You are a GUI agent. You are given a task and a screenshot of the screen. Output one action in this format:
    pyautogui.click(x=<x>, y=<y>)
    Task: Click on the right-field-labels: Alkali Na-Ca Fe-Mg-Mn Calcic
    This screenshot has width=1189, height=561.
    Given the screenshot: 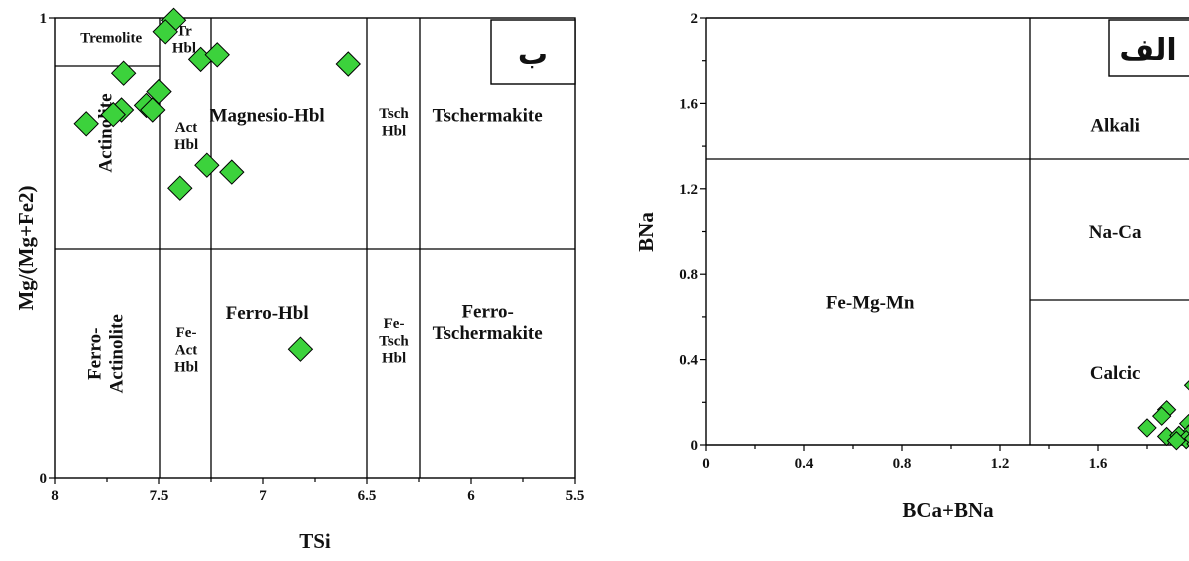 What is the action you would take?
    pyautogui.click(x=984, y=249)
    